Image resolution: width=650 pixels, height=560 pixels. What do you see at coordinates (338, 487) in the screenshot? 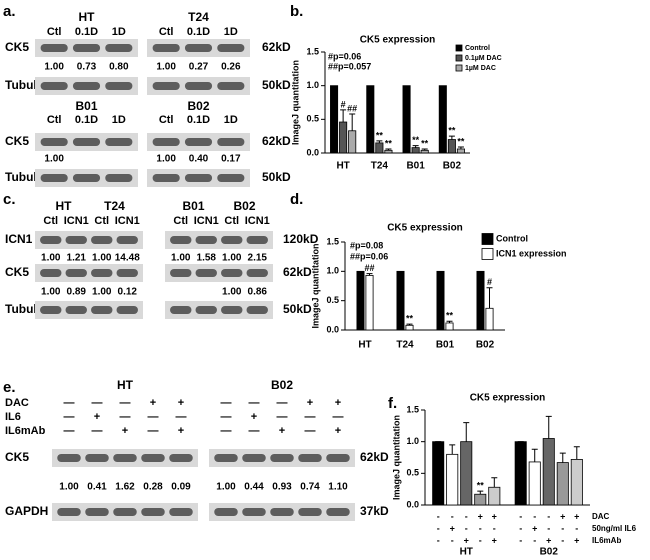
I see `quant-label: 1.10` at bounding box center [338, 487].